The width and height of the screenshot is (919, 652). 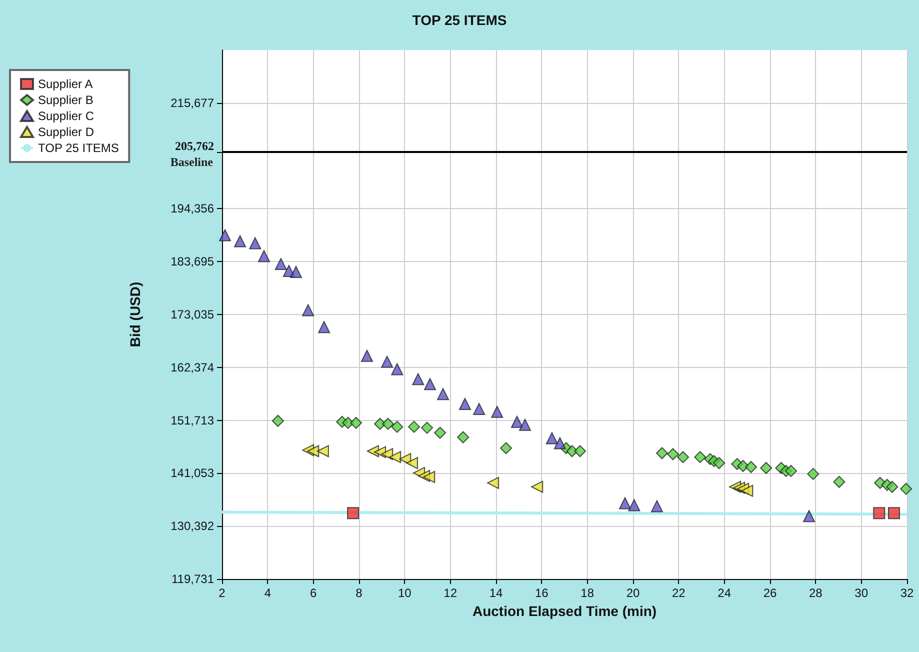 What do you see at coordinates (192, 473) in the screenshot?
I see `y-tick-label: 141,053` at bounding box center [192, 473].